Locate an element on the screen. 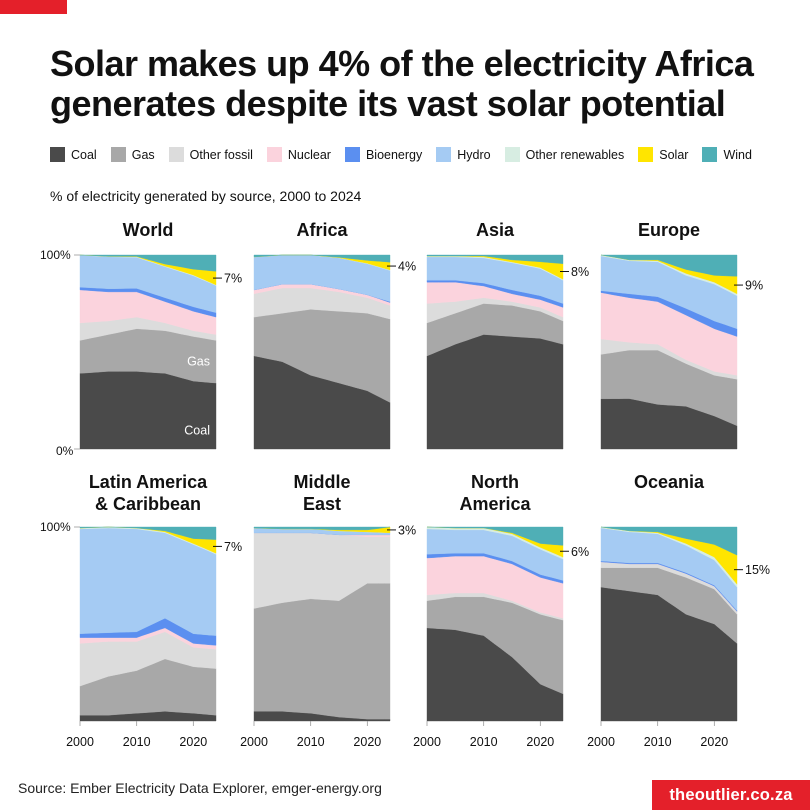 The height and width of the screenshot is (810, 810). legend-label: Coal is located at coordinates (84, 154).